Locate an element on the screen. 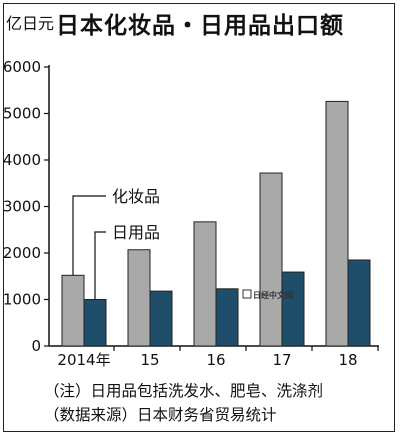 This screenshot has height=437, width=400. y-tick-label: 0 is located at coordinates (36, 346).